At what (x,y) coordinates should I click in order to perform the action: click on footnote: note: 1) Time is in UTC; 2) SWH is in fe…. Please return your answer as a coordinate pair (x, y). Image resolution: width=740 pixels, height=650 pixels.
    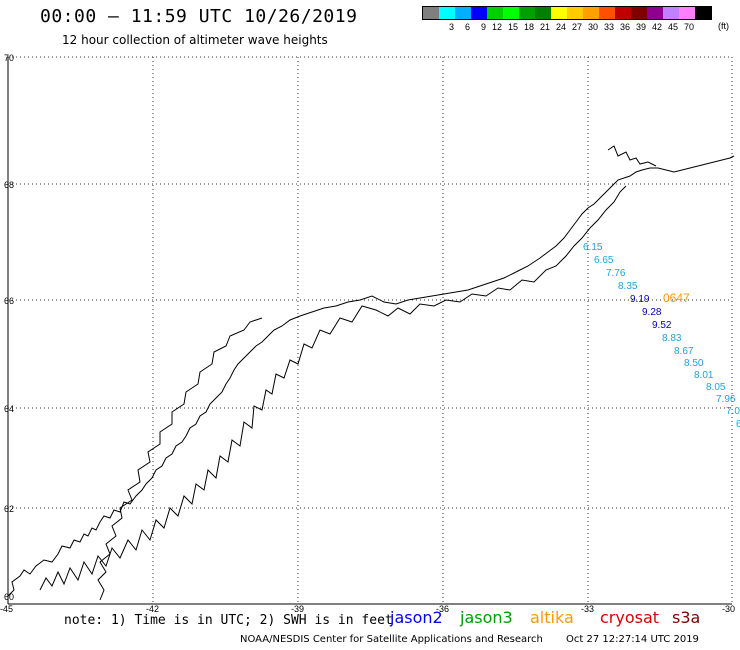
    Looking at the image, I should click on (228, 620).